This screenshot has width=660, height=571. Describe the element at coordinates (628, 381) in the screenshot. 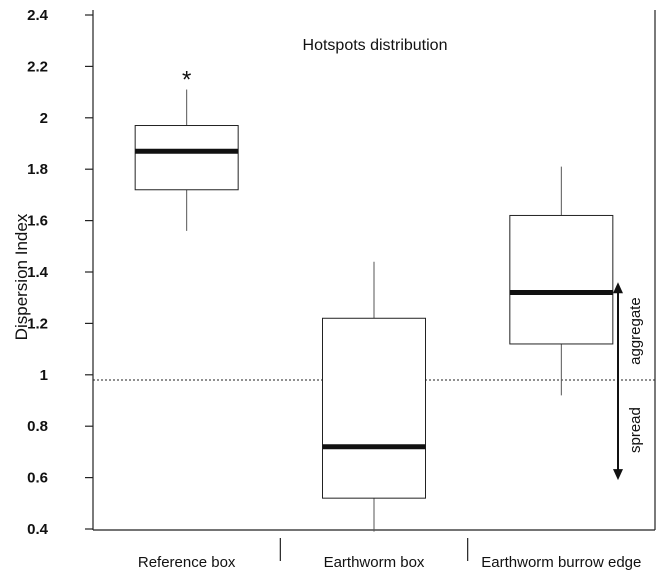

I see `aggregate-spread-annotation: aggregate spread` at that location.